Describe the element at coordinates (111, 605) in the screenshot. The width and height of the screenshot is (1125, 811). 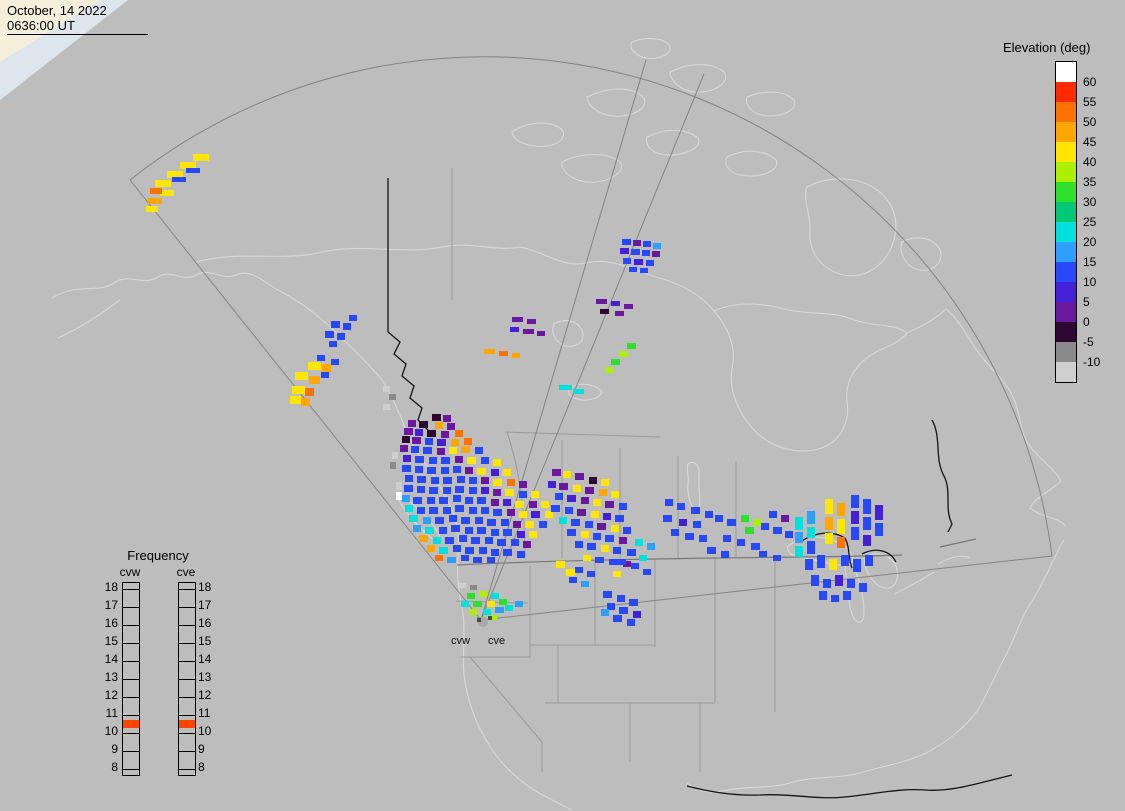
I see `frequency-tick-label: 17` at that location.